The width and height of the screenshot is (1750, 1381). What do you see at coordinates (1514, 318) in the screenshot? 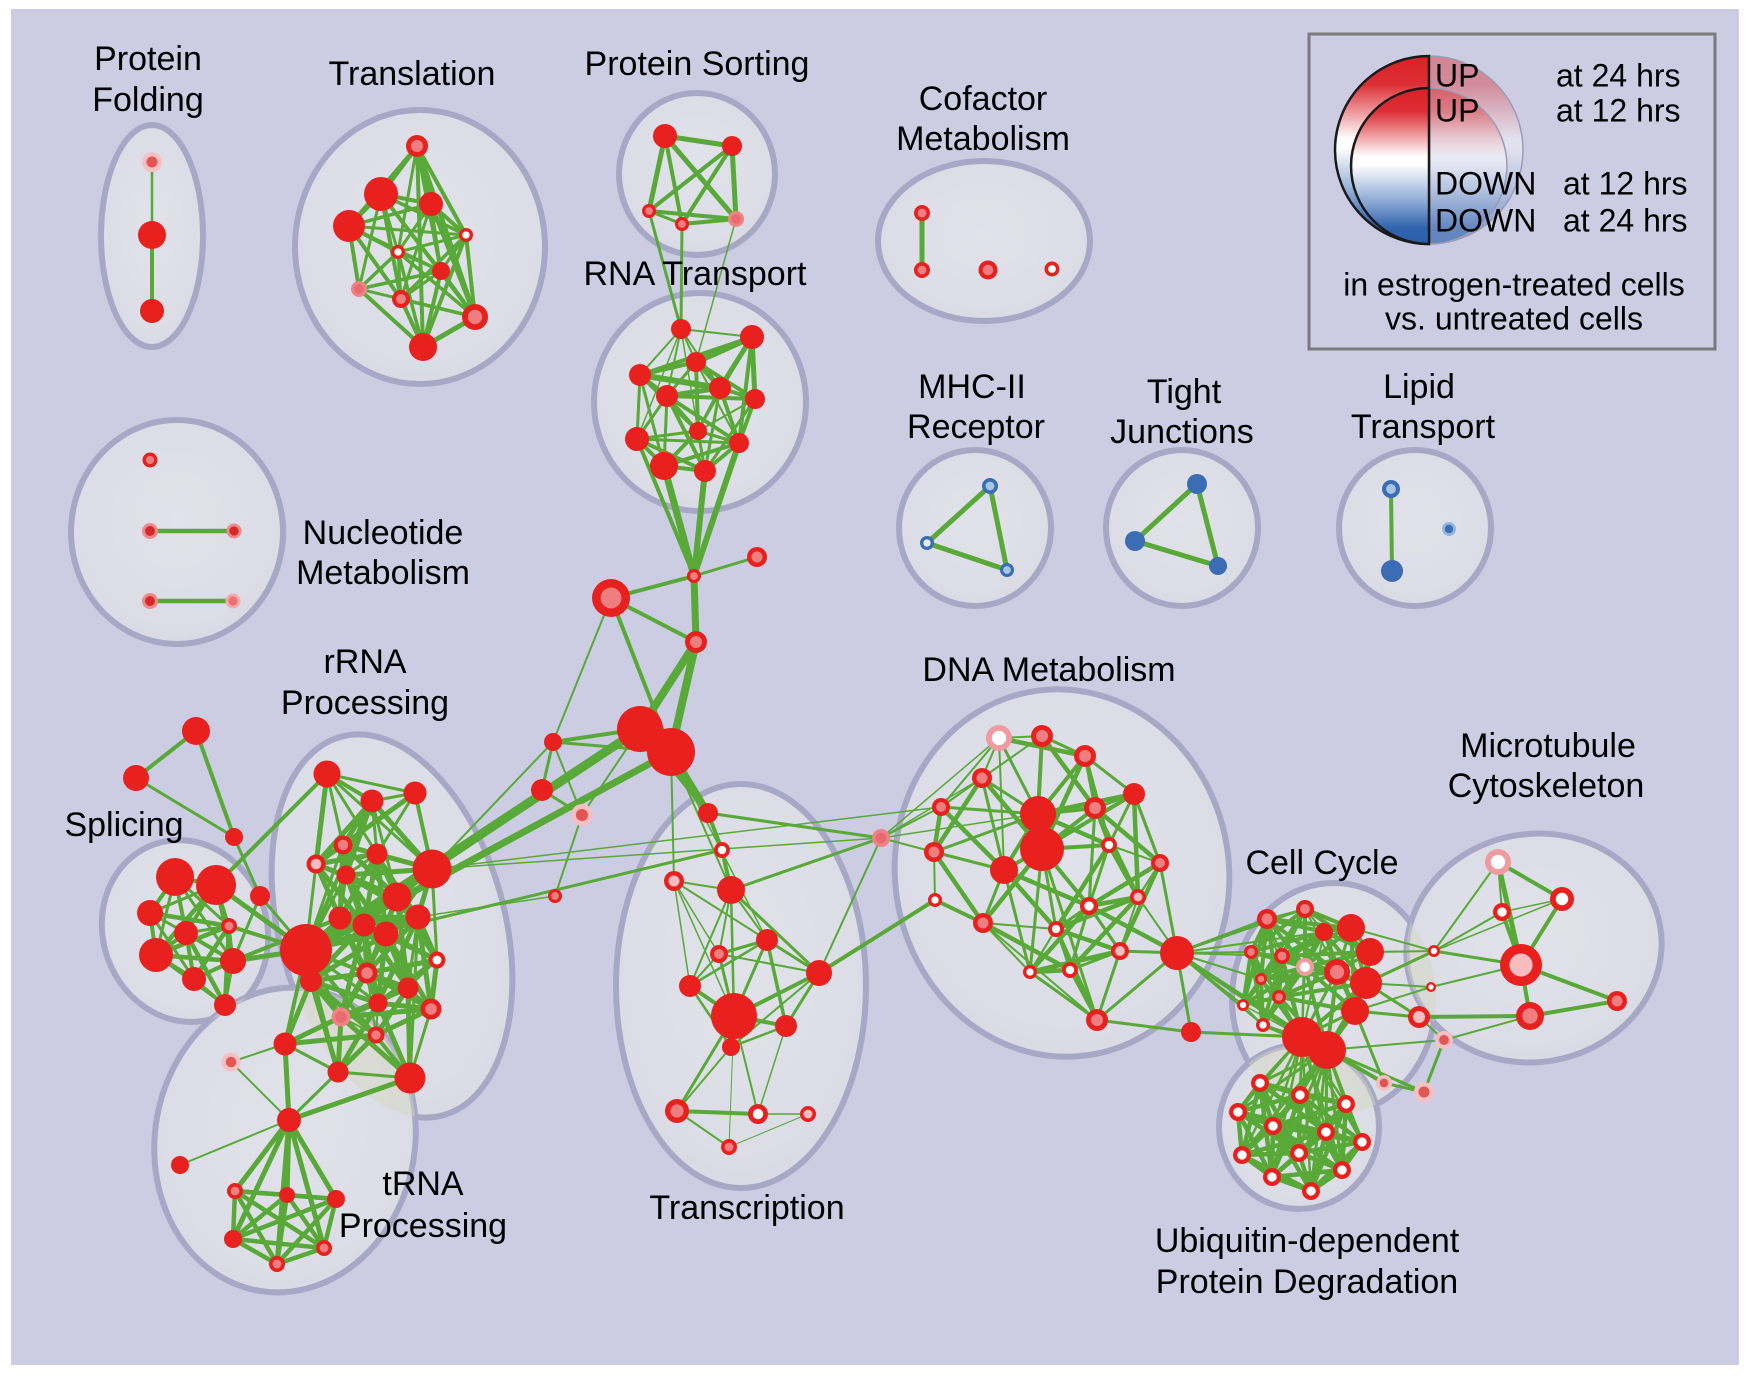
I see `svg-text: vs. untreated cells` at bounding box center [1514, 318].